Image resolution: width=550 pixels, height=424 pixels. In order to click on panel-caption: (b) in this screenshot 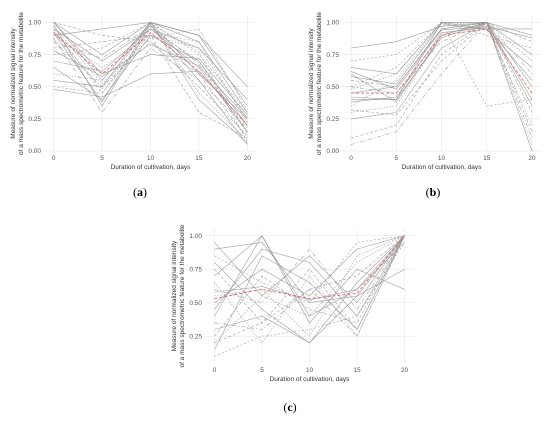, I will do `click(433, 192)`.